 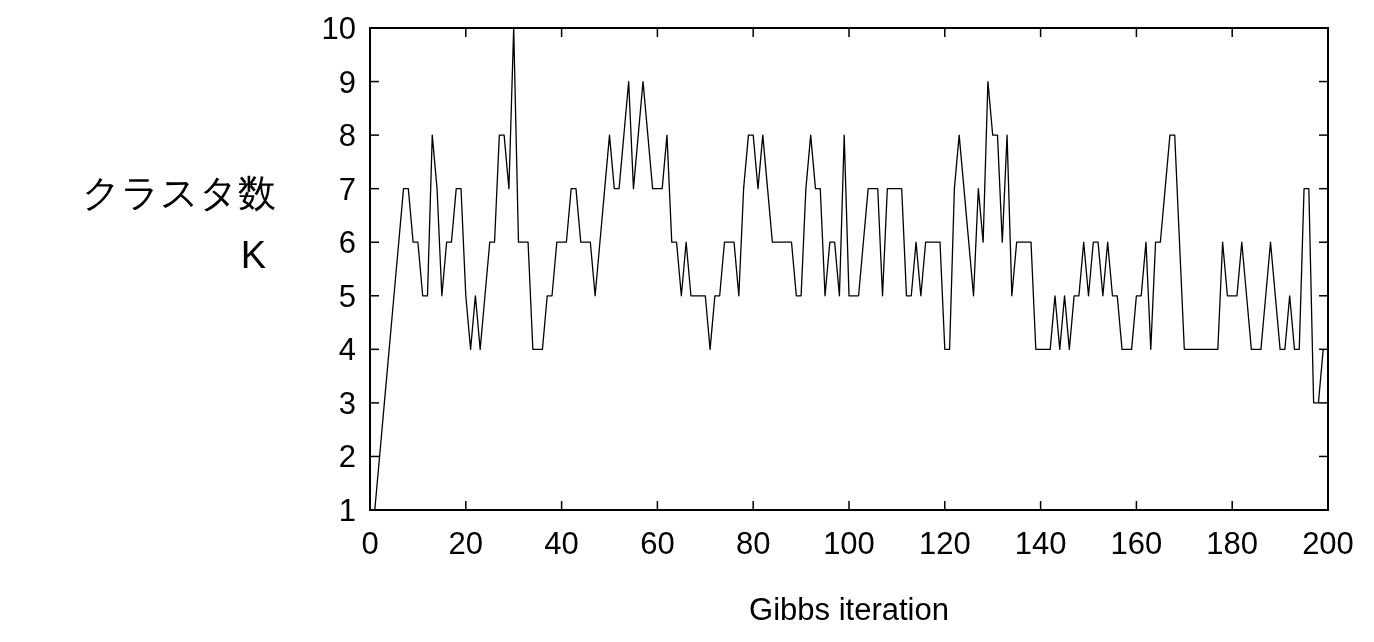 I want to click on x-axis-title: Gibbs iteration, so click(x=849, y=609).